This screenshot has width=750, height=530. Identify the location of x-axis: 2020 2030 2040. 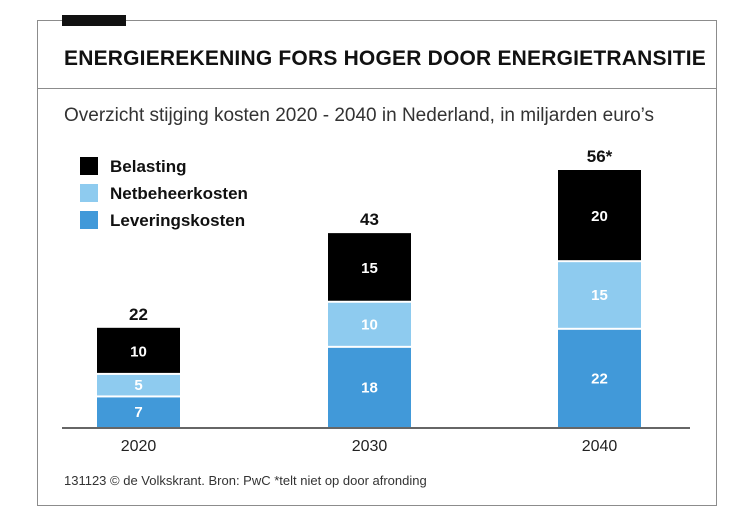
(376, 441).